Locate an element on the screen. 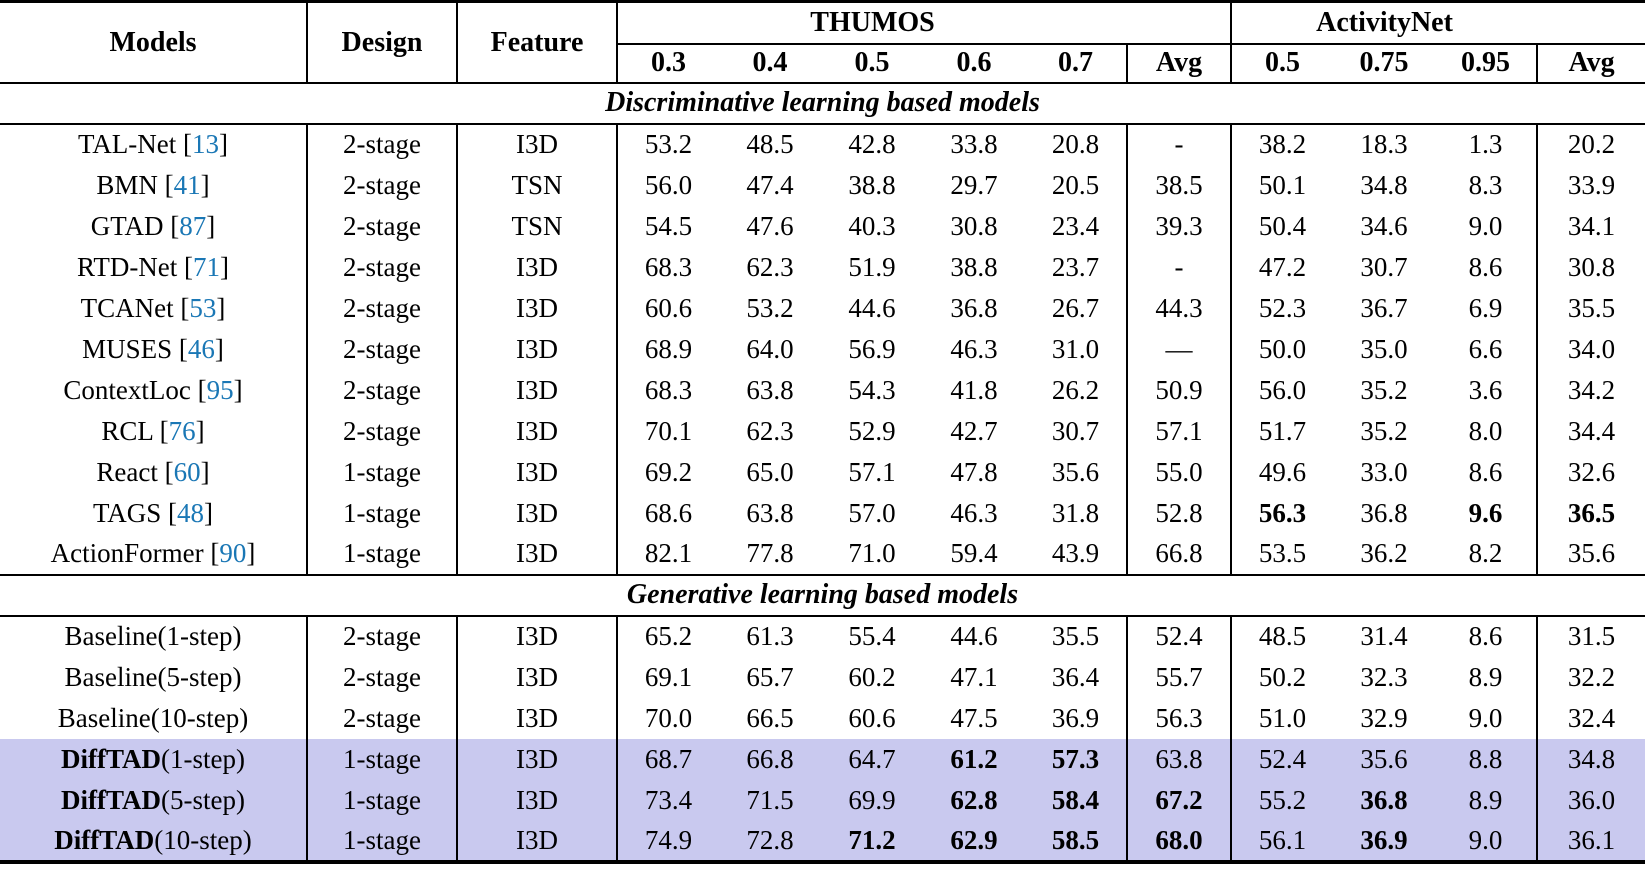 Image resolution: width=1645 pixels, height=884 pixels. citation-link: 46 is located at coordinates (201, 348).